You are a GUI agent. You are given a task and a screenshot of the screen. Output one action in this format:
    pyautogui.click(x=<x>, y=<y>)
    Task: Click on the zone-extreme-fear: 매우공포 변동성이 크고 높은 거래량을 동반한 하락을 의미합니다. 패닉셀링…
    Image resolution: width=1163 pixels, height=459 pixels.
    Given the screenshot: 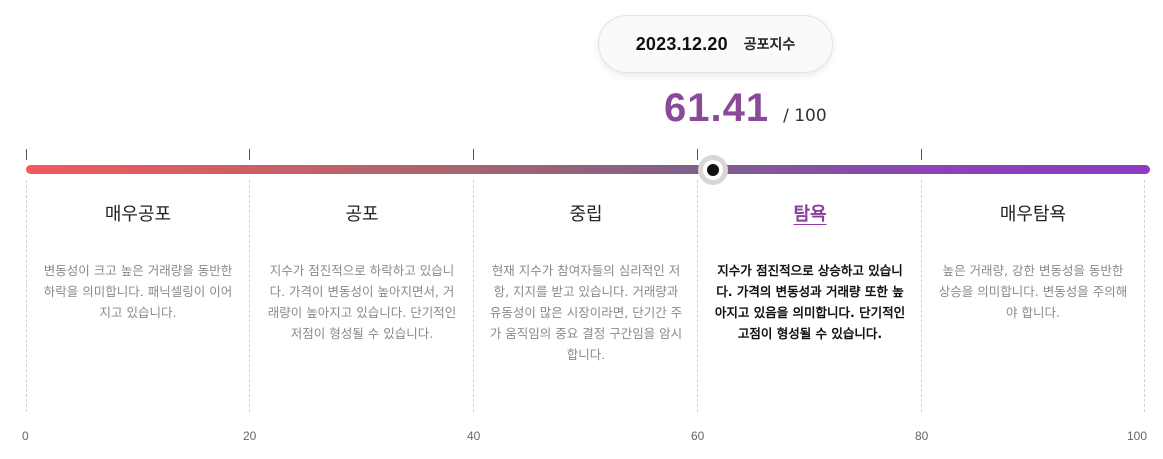 What is the action you would take?
    pyautogui.click(x=138, y=261)
    